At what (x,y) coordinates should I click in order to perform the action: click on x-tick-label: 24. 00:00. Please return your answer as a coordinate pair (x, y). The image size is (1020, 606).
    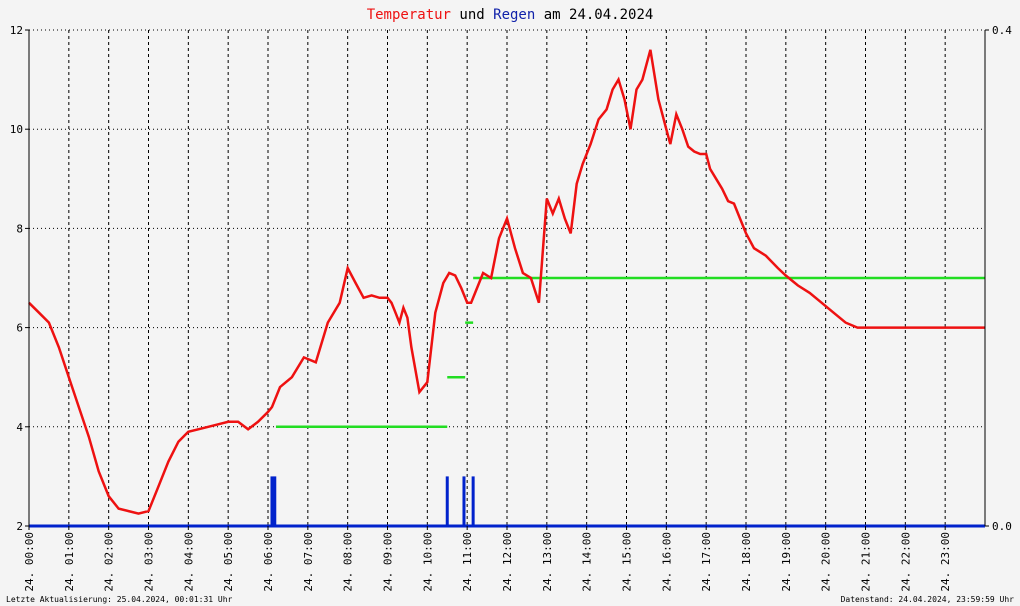
    Looking at the image, I should click on (29, 562).